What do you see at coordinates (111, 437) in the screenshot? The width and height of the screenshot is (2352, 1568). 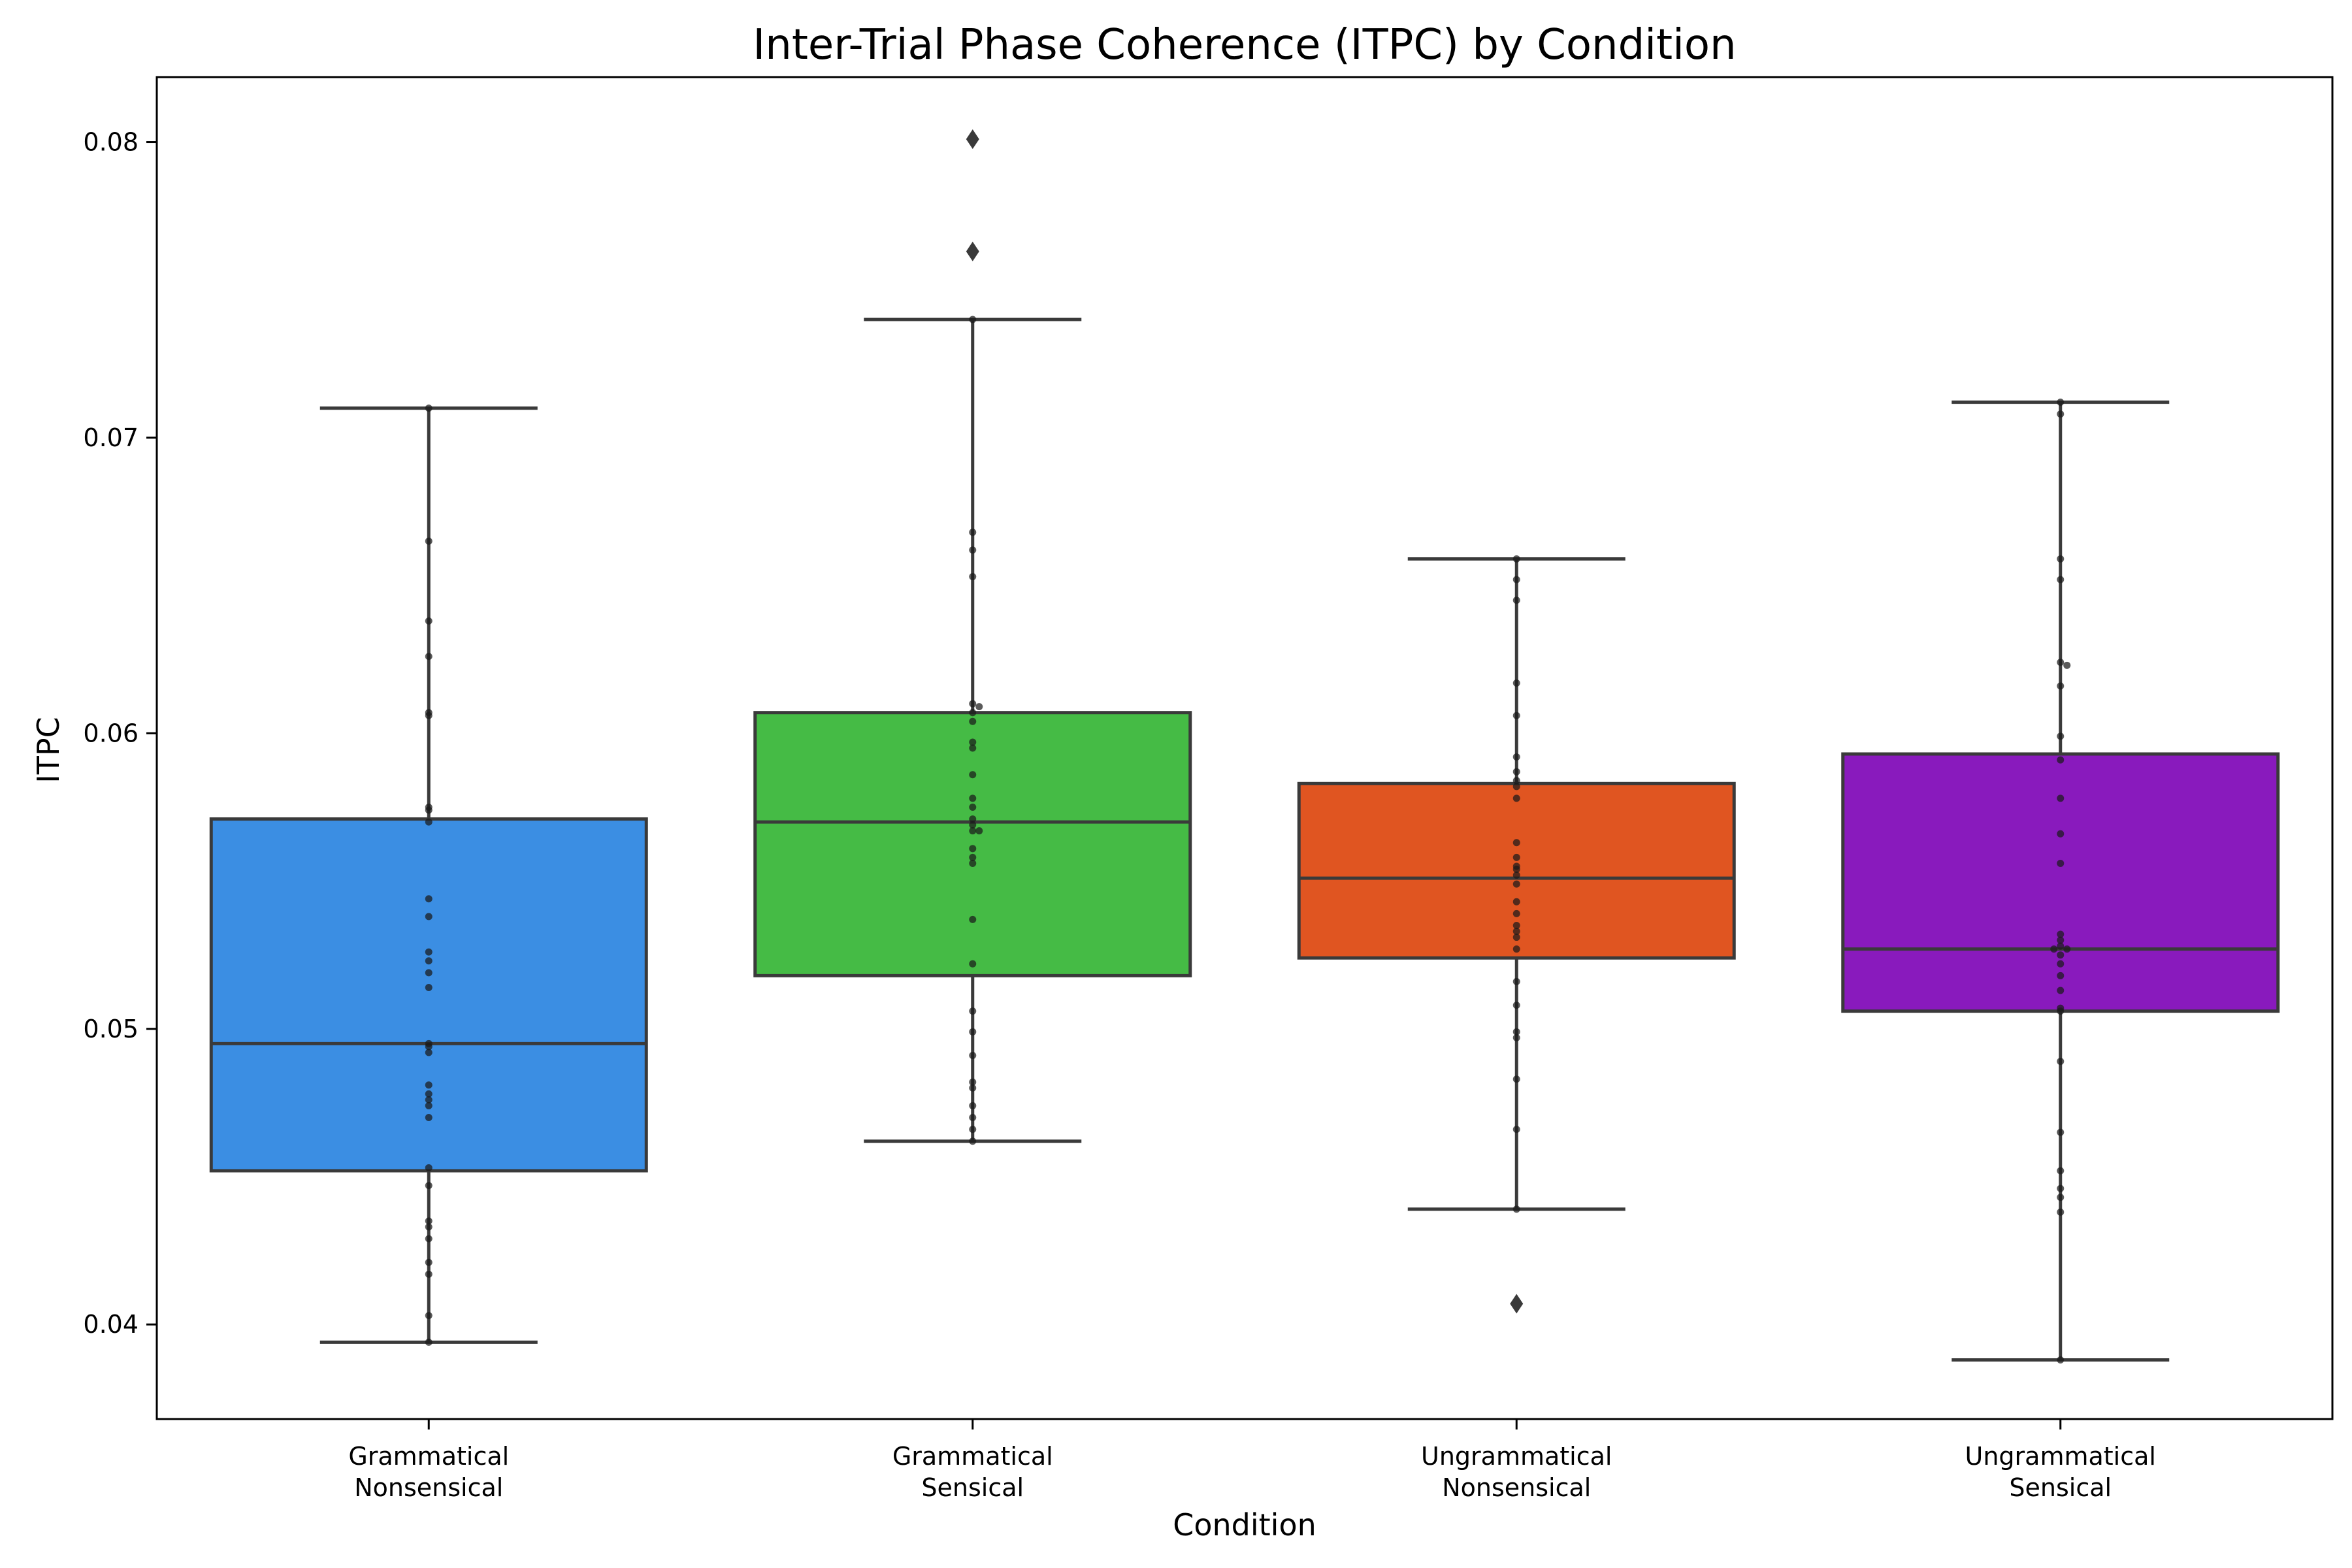 I see `y-tick-label: 0.07` at bounding box center [111, 437].